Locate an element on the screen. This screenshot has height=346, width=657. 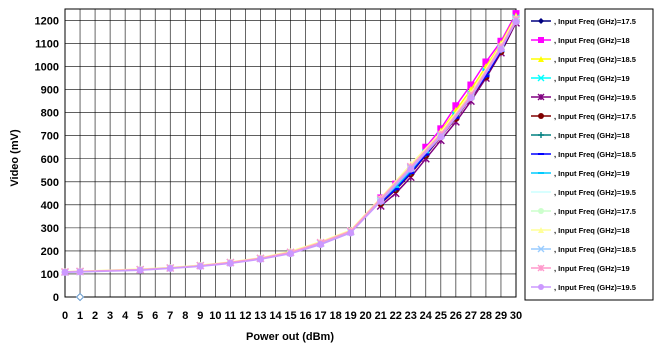
y-tick-label: 500 is located at coordinates (50, 183).